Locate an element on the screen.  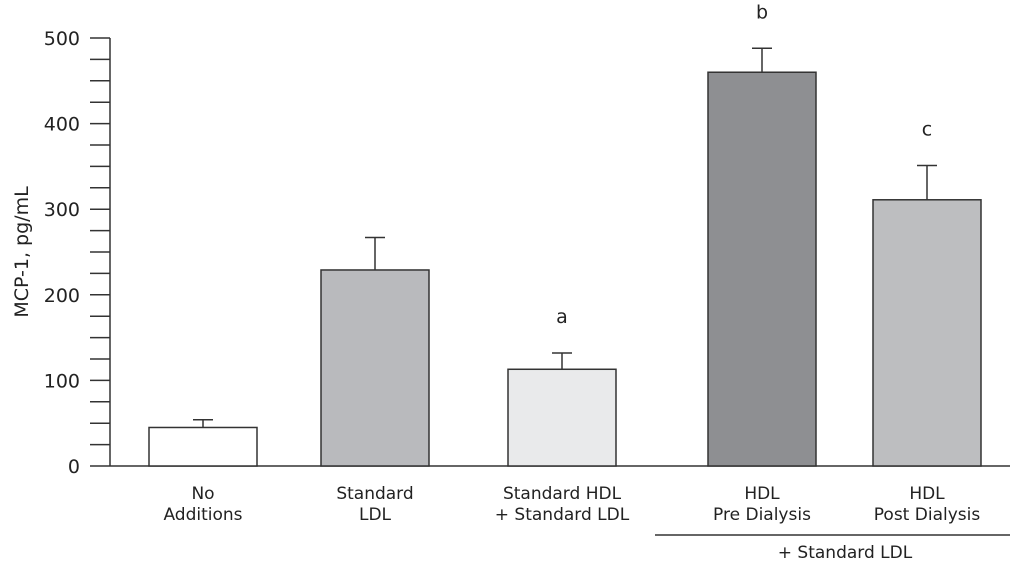
significance-label: c is located at coordinates (927, 130).